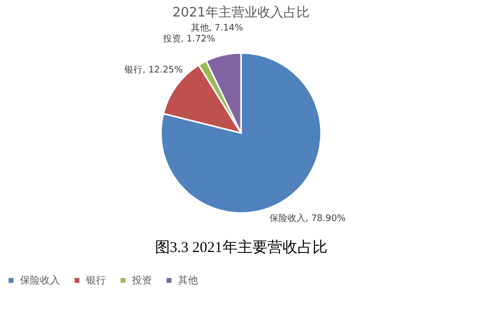  What do you see at coordinates (307, 218) in the screenshot?
I see `data-label: 保险收入, 78.90%` at bounding box center [307, 218].